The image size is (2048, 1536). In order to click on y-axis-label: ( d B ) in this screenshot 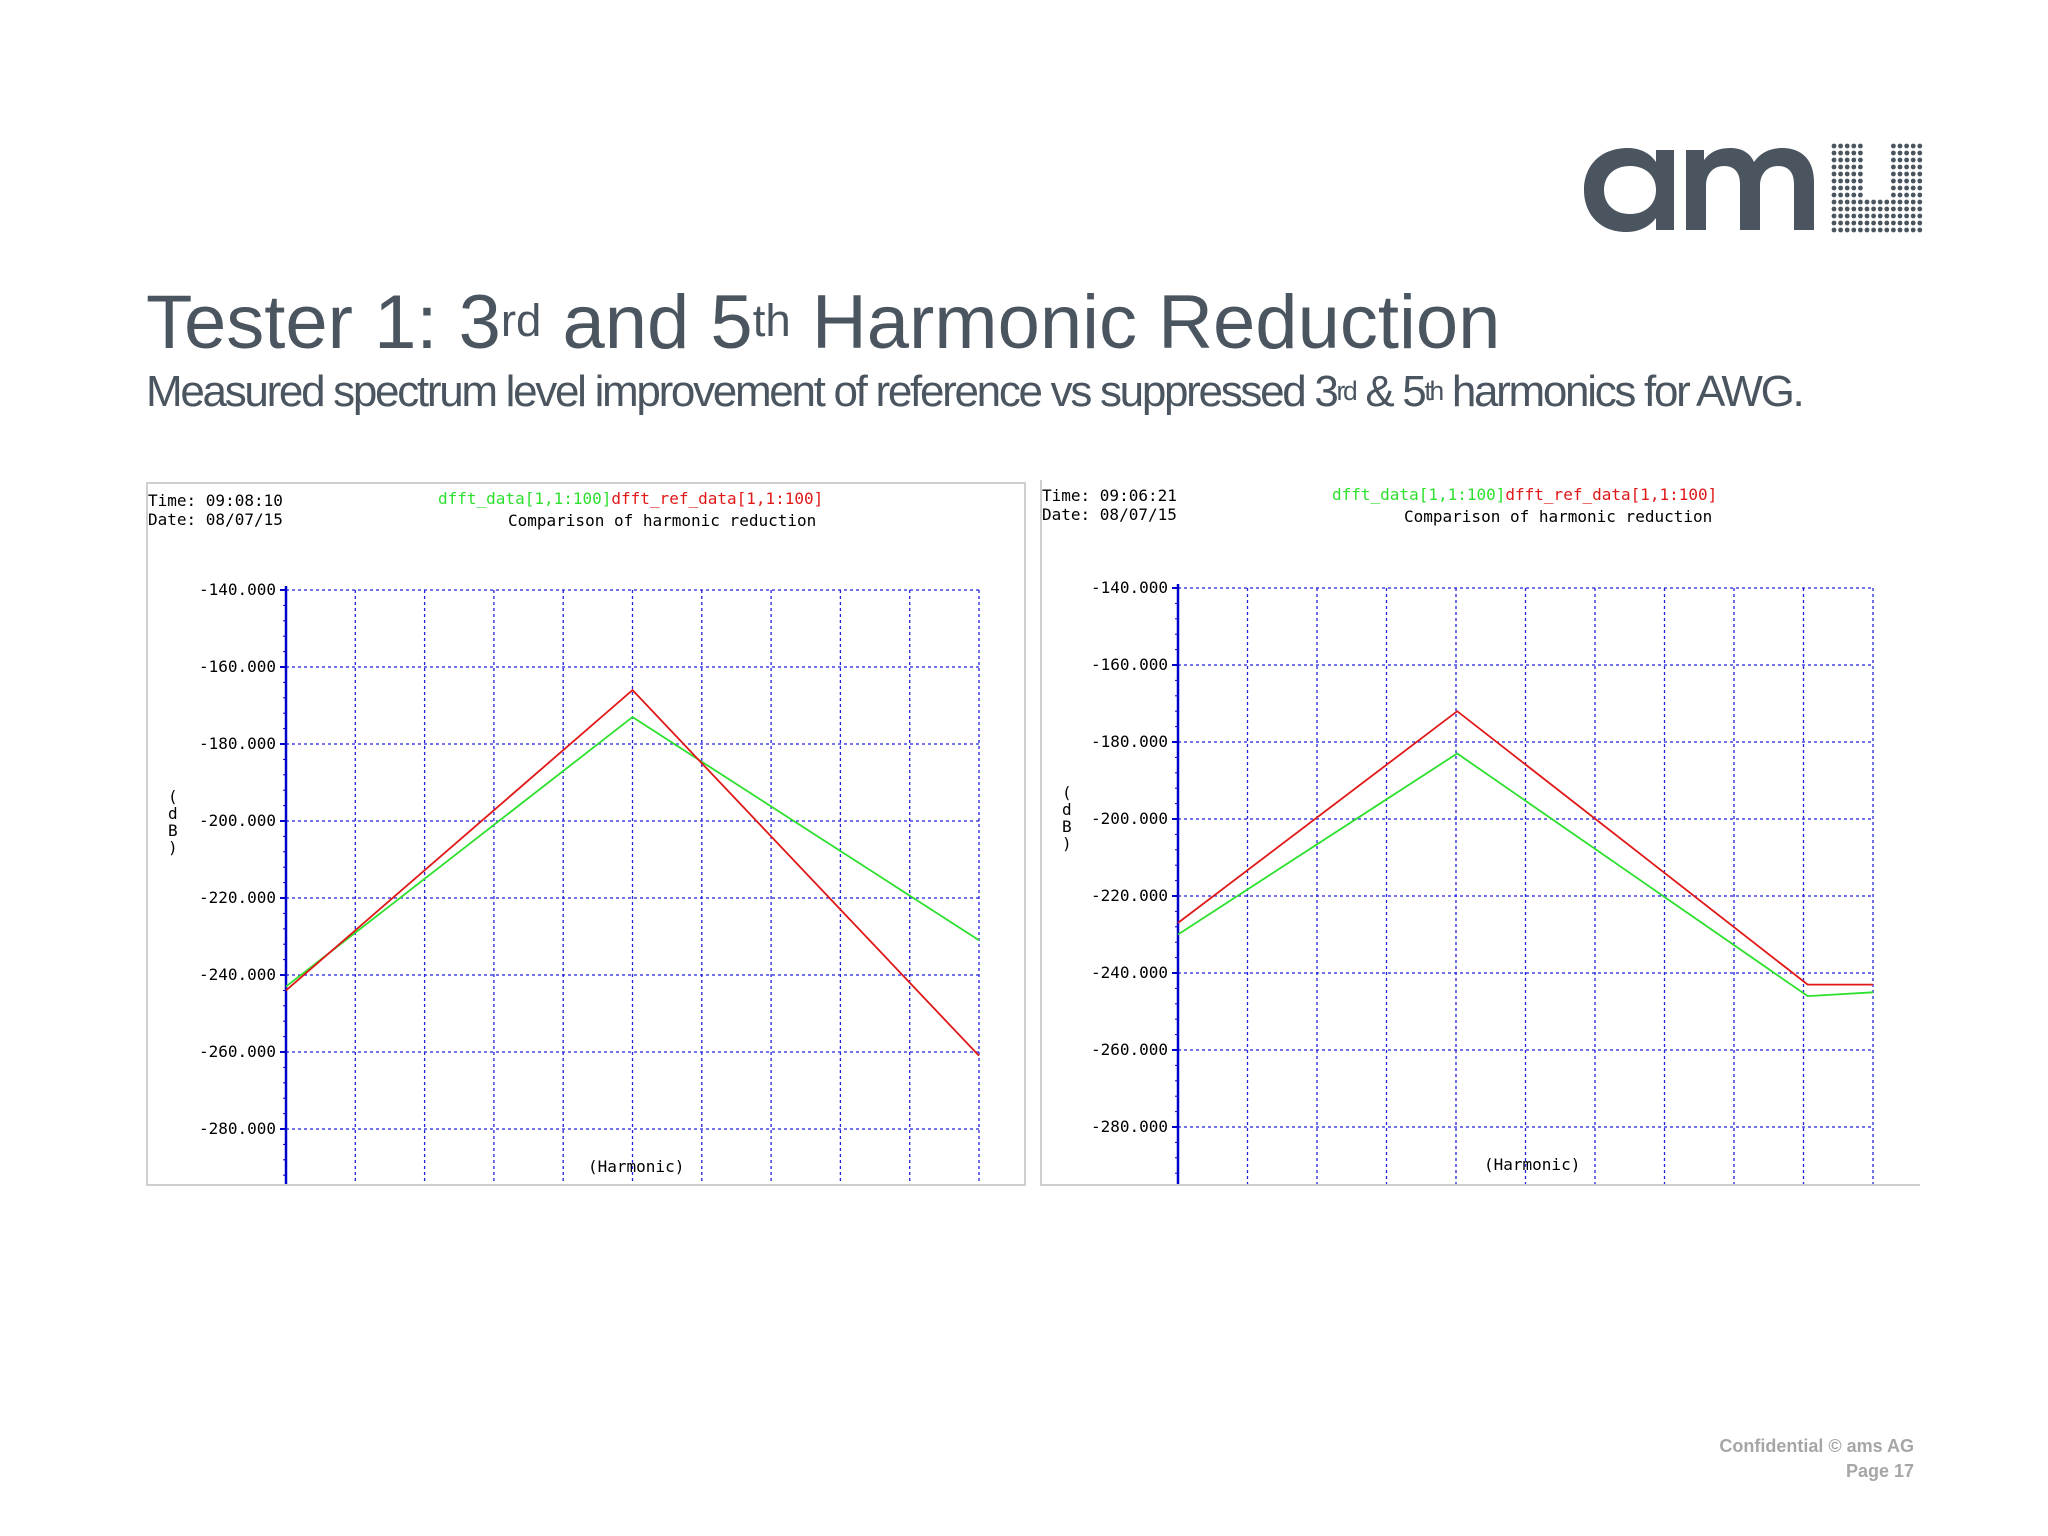, I will do `click(1067, 818)`.